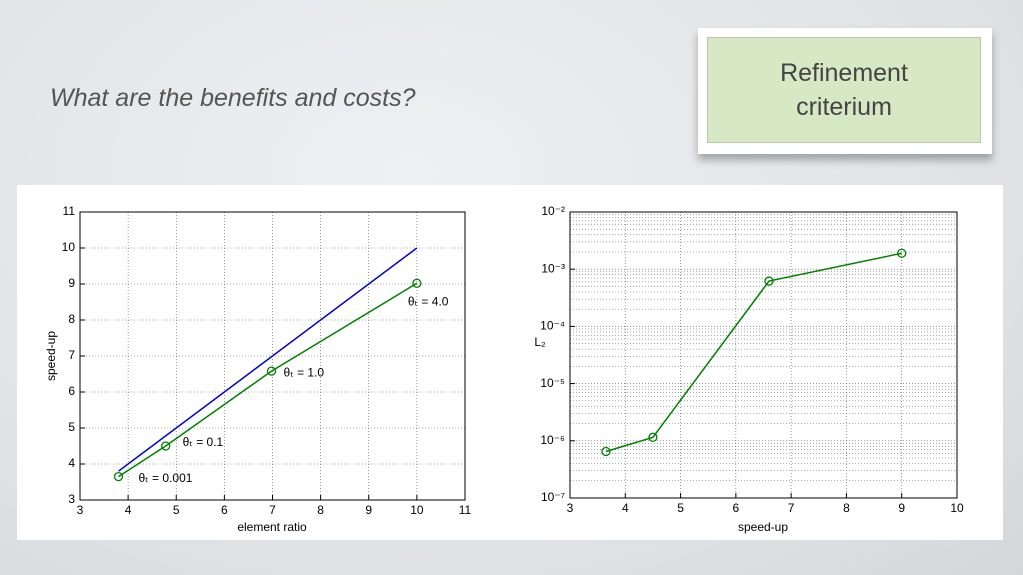  I want to click on y-tick-label: 10, so click(69, 247).